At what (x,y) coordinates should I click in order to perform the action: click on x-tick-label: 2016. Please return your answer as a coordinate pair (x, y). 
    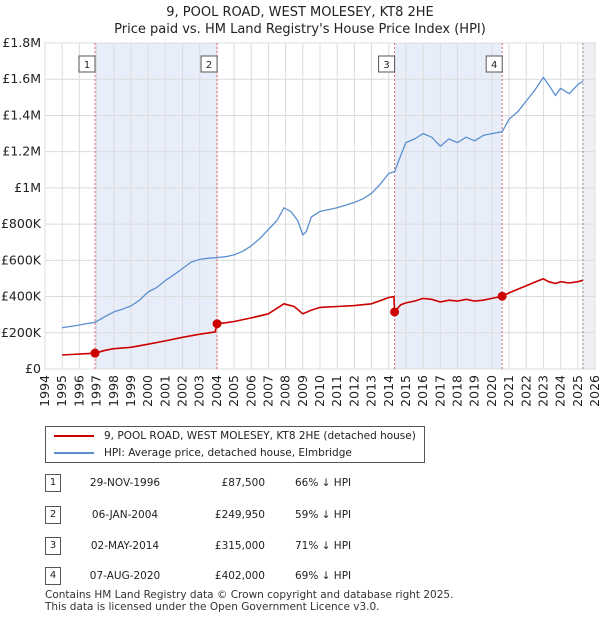
    Looking at the image, I should click on (422, 391).